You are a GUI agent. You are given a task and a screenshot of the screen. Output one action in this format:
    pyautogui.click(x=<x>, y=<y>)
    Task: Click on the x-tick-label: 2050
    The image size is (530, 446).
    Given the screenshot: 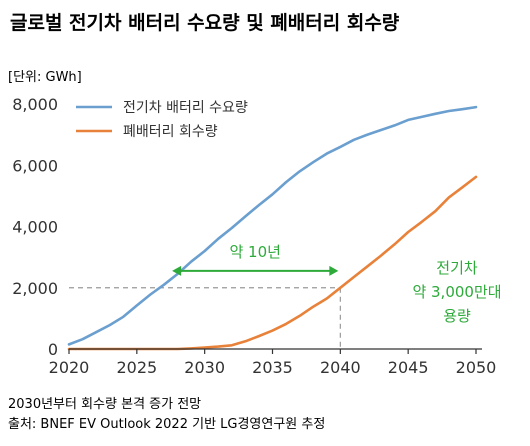 What is the action you would take?
    pyautogui.click(x=476, y=367)
    